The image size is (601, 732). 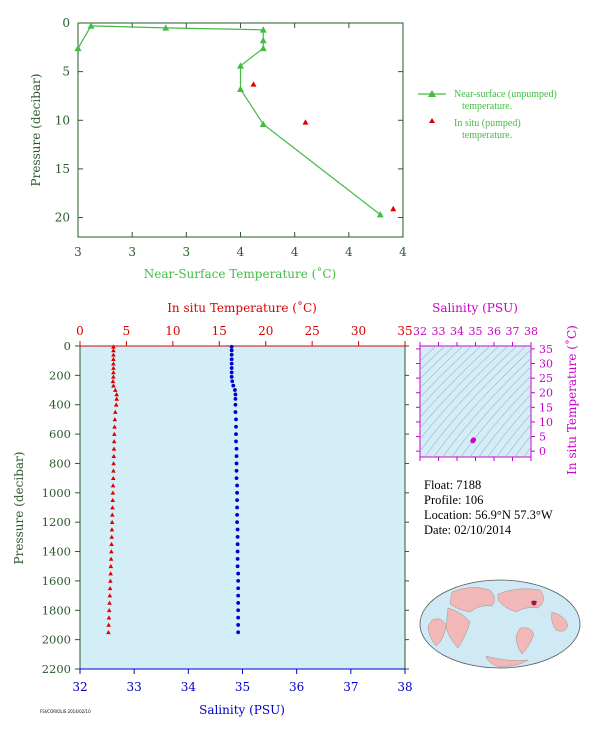 What do you see at coordinates (546, 364) in the screenshot?
I see `ts-ytick-label: 30` at bounding box center [546, 364].